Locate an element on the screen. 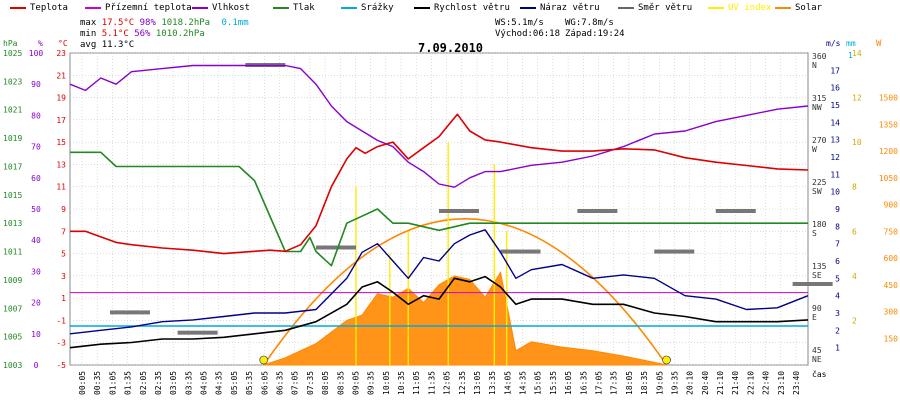  stat-rain: 0.1mm is located at coordinates (235, 23).